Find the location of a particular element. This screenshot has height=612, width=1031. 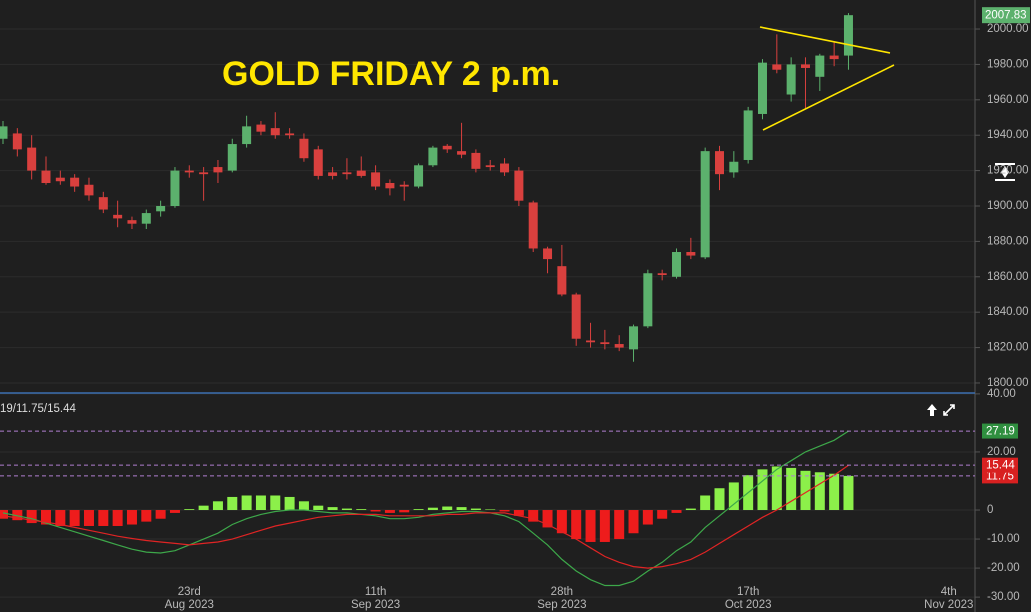

scale-icon is located at coordinates (1005, 172).